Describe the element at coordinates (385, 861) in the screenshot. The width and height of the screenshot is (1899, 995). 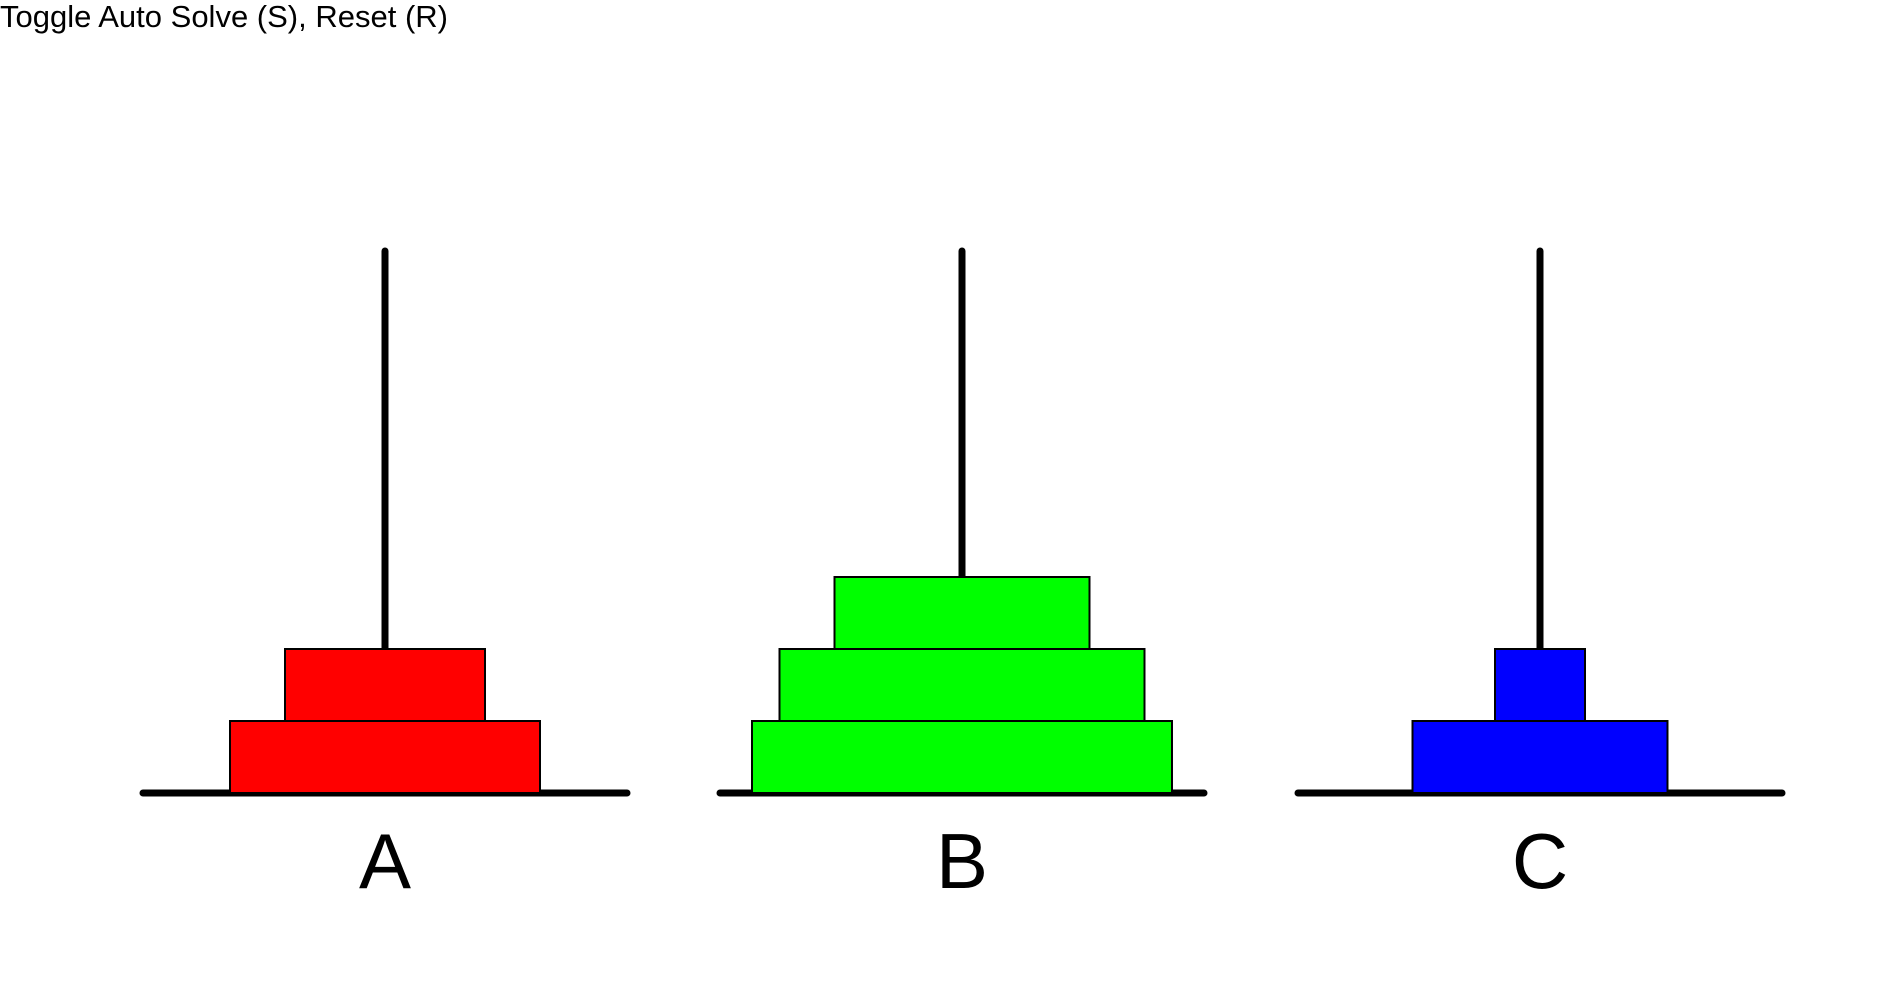
I see `peg-a-label: A` at that location.